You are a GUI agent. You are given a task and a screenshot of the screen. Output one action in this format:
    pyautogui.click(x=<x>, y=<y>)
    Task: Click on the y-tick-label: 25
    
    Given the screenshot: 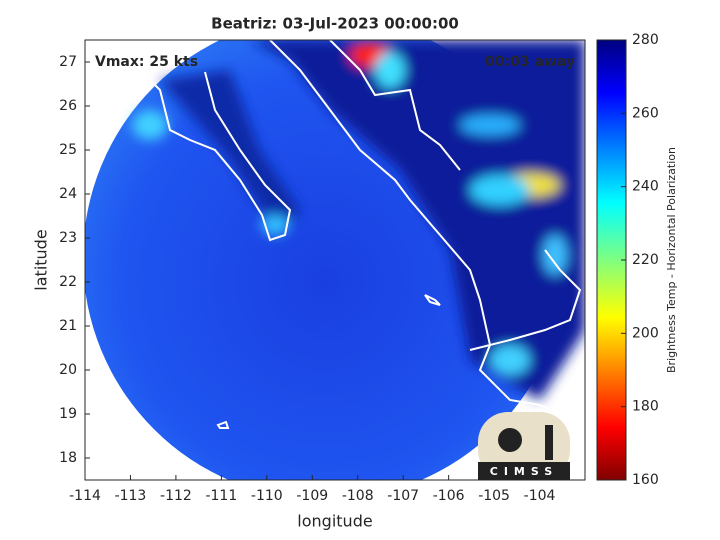 What is the action you would take?
    pyautogui.click(x=68, y=150)
    